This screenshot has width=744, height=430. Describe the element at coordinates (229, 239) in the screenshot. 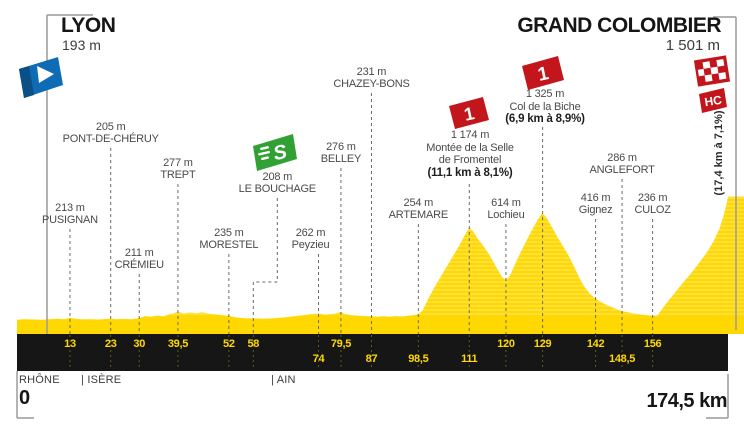

I see `town-label: 235 m MORESTEL` at that location.